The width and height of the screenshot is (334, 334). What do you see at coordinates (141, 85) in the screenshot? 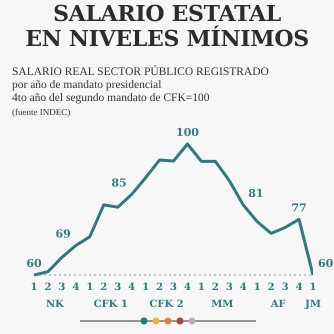
I see `chart-subtitle: SALARIO REAL SECTOR PÚBLICO REGISTRADO por año de mandato presidencial 4to año del segundo mandato de CFK=100` at bounding box center [141, 85].